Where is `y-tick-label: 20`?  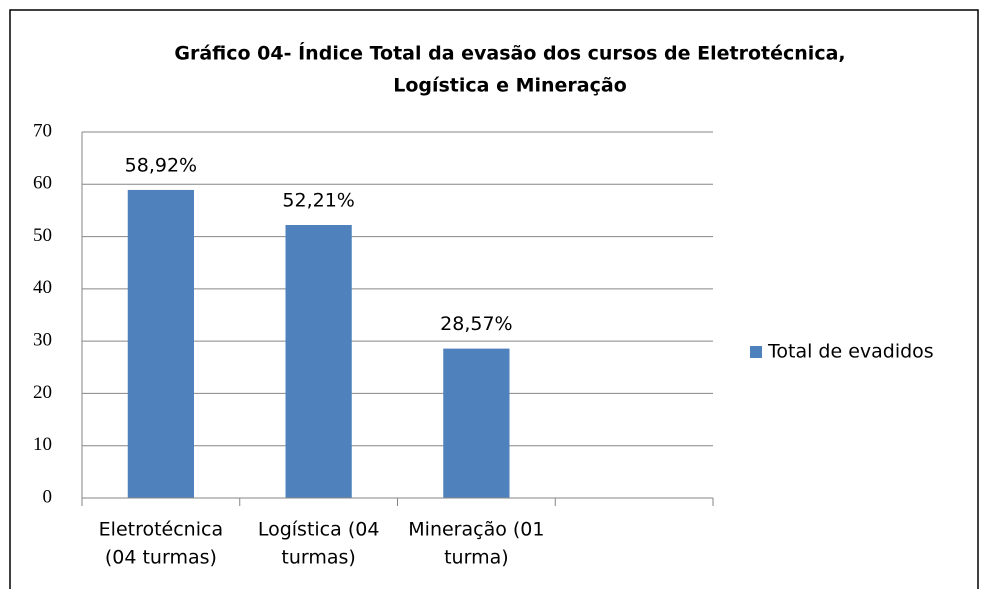
y-tick-label: 20 is located at coordinates (42, 392).